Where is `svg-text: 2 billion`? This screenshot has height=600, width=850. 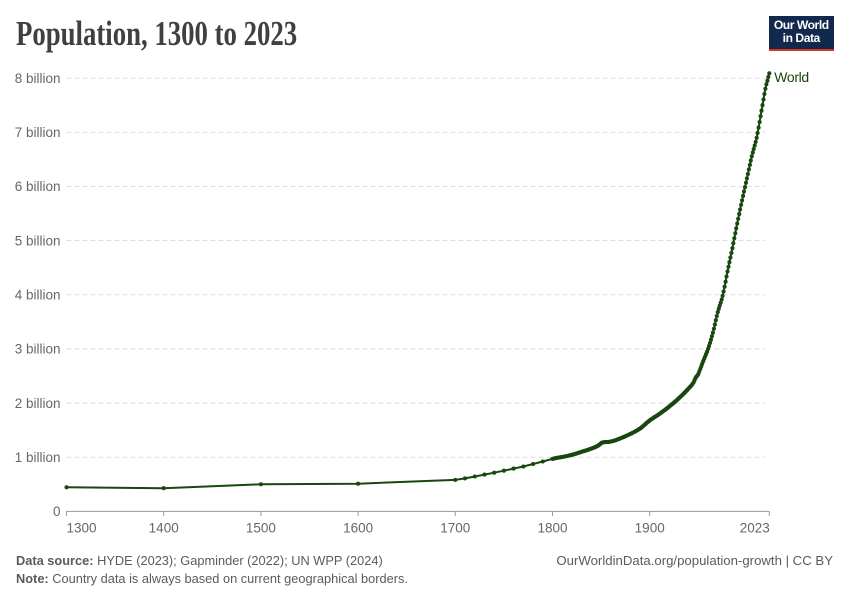 svg-text: 2 billion is located at coordinates (38, 403).